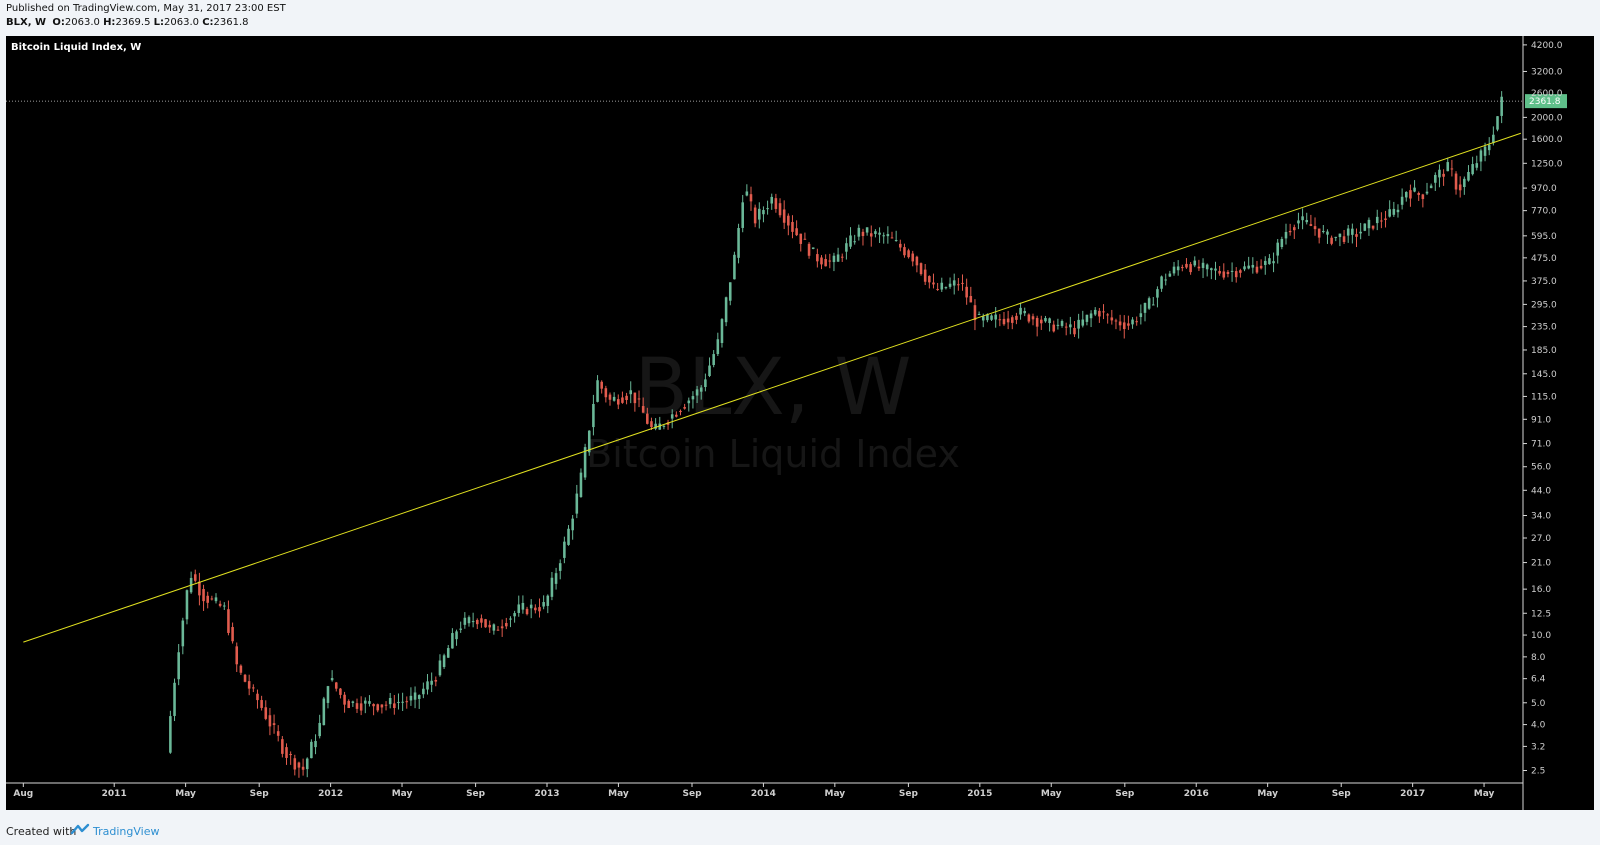  What do you see at coordinates (41, 831) in the screenshot?
I see `created-with-text: Created with` at bounding box center [41, 831].